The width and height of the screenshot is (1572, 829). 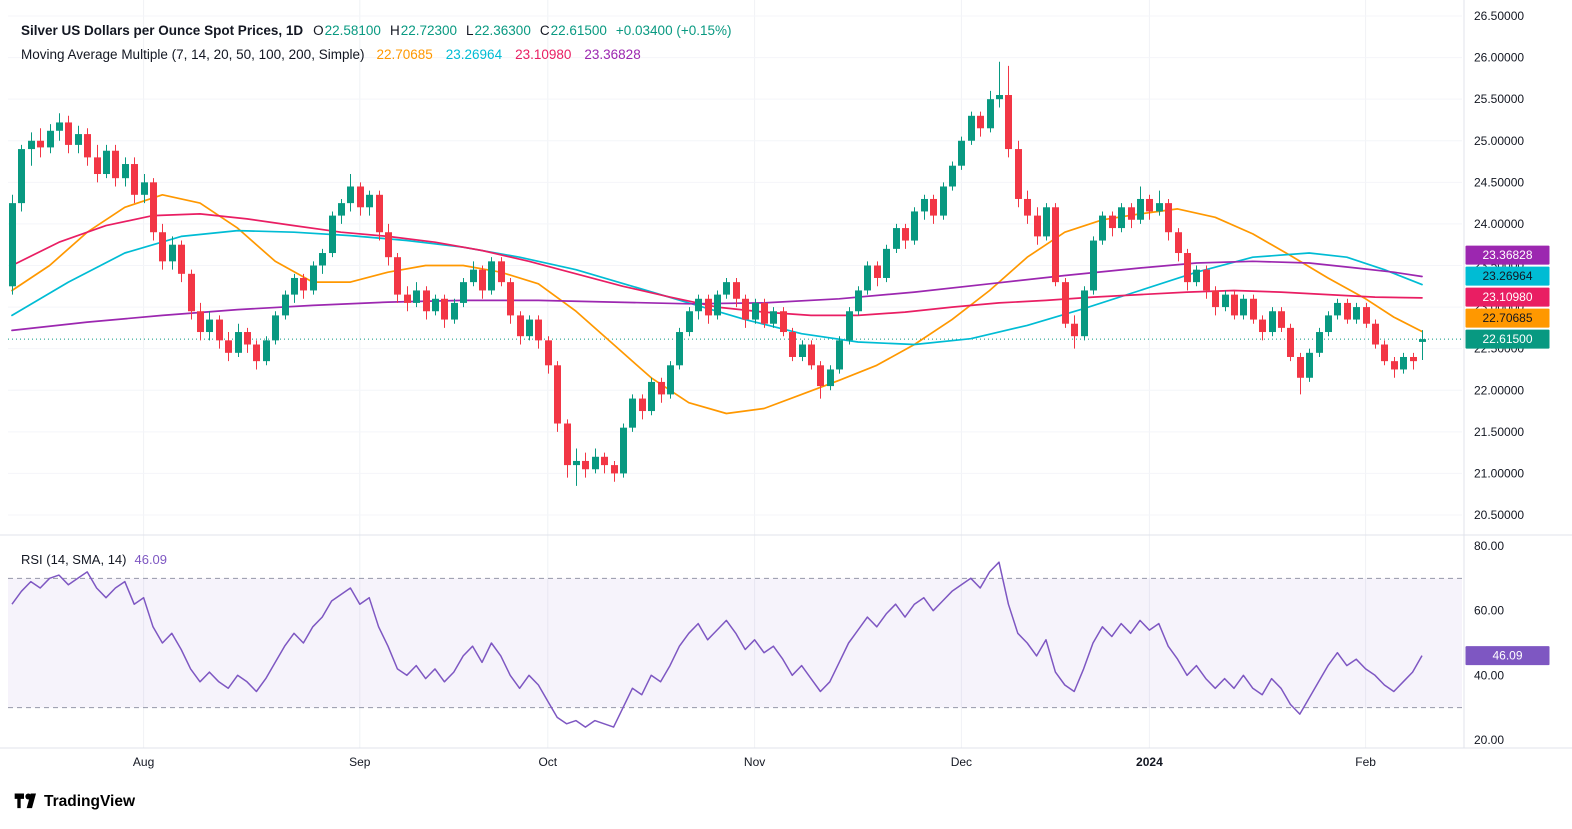 What do you see at coordinates (1499, 224) in the screenshot?
I see `svg-text: 24.00000` at bounding box center [1499, 224].